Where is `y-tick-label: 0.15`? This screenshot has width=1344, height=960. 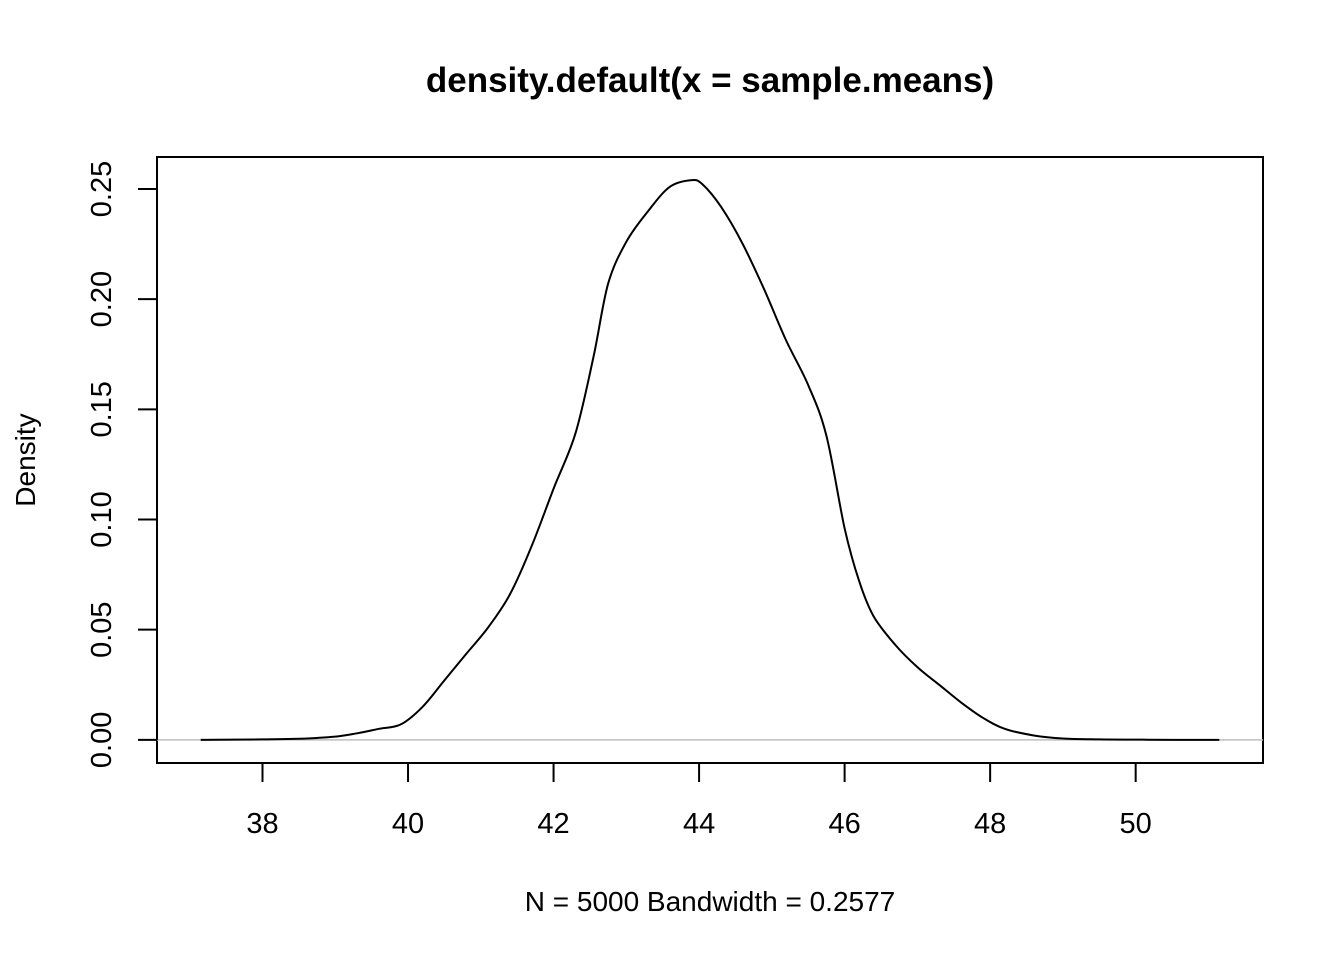 y-tick-label: 0.15 is located at coordinates (102, 409).